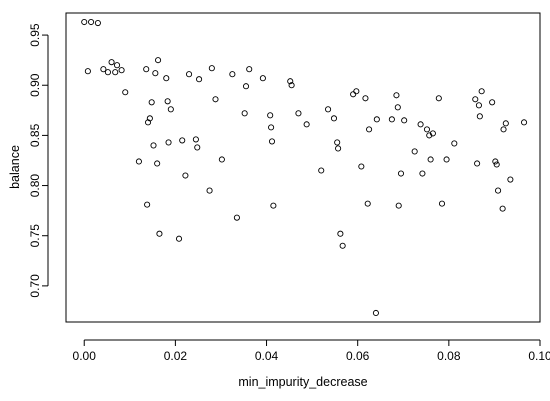  What do you see at coordinates (311, 351) in the screenshot?
I see `x-axis: 0.00 0.02 0.04 0.06 0.08 0.10` at bounding box center [311, 351].